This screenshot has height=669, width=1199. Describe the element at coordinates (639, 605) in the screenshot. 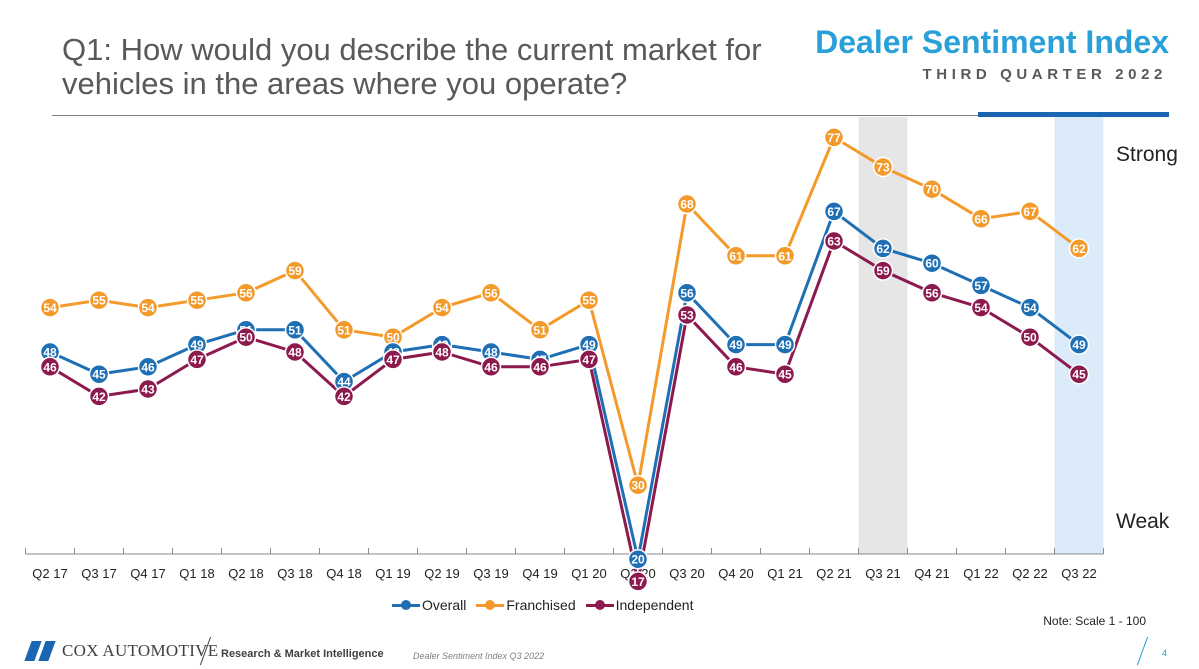

I see `legend-item-independent: Independent` at that location.